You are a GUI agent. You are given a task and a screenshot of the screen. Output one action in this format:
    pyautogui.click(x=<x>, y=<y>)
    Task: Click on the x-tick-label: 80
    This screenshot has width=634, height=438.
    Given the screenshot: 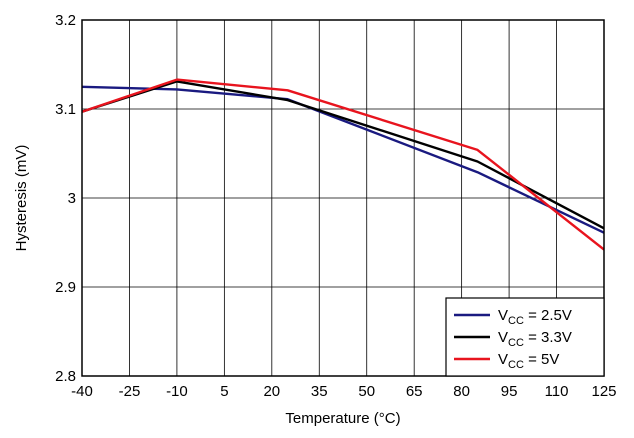 What is the action you would take?
    pyautogui.click(x=461, y=391)
    